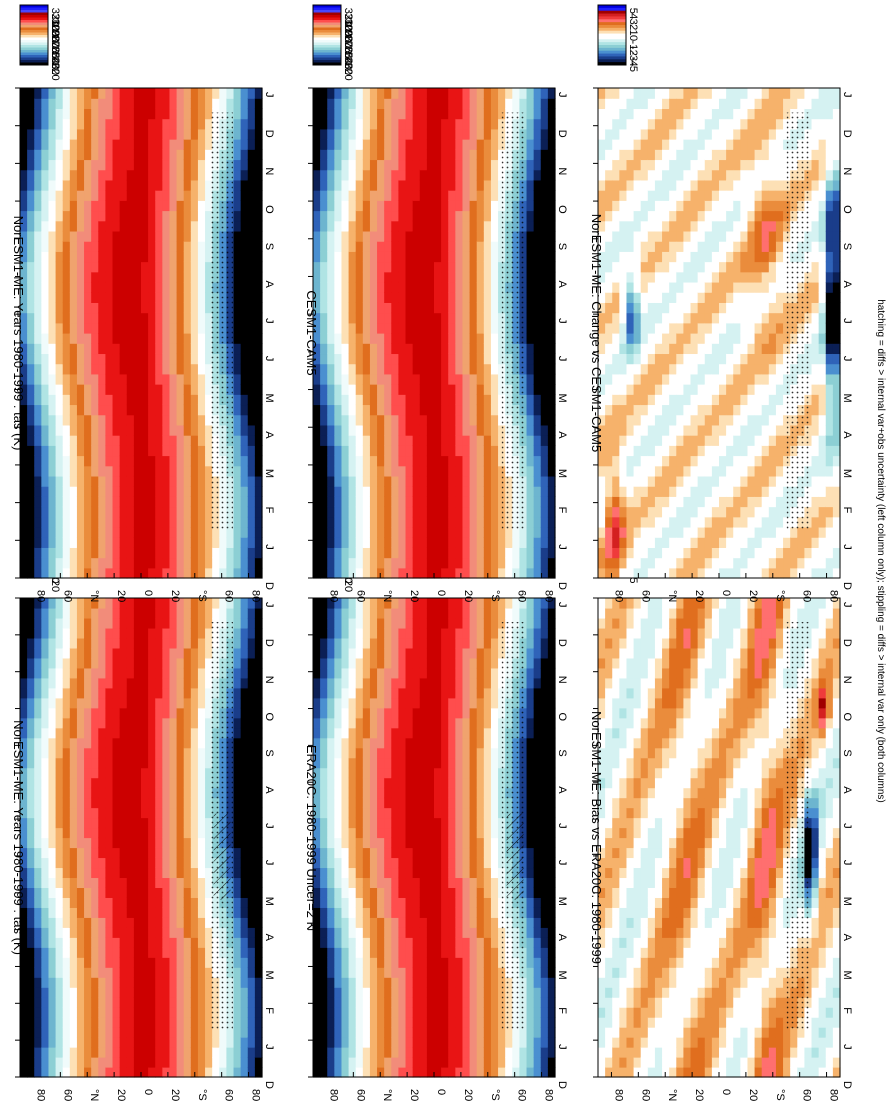 This screenshot has height=1102, width=891. Describe the element at coordinates (269, 246) in the screenshot. I see `month-tick-label: S` at that location.